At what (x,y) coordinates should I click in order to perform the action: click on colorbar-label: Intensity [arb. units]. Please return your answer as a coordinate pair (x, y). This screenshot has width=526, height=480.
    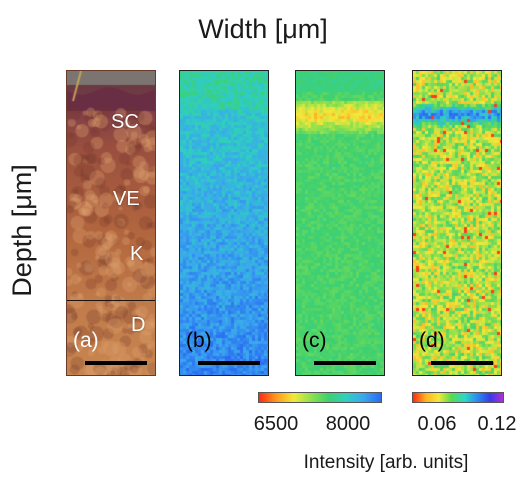
    Looking at the image, I should click on (386, 462).